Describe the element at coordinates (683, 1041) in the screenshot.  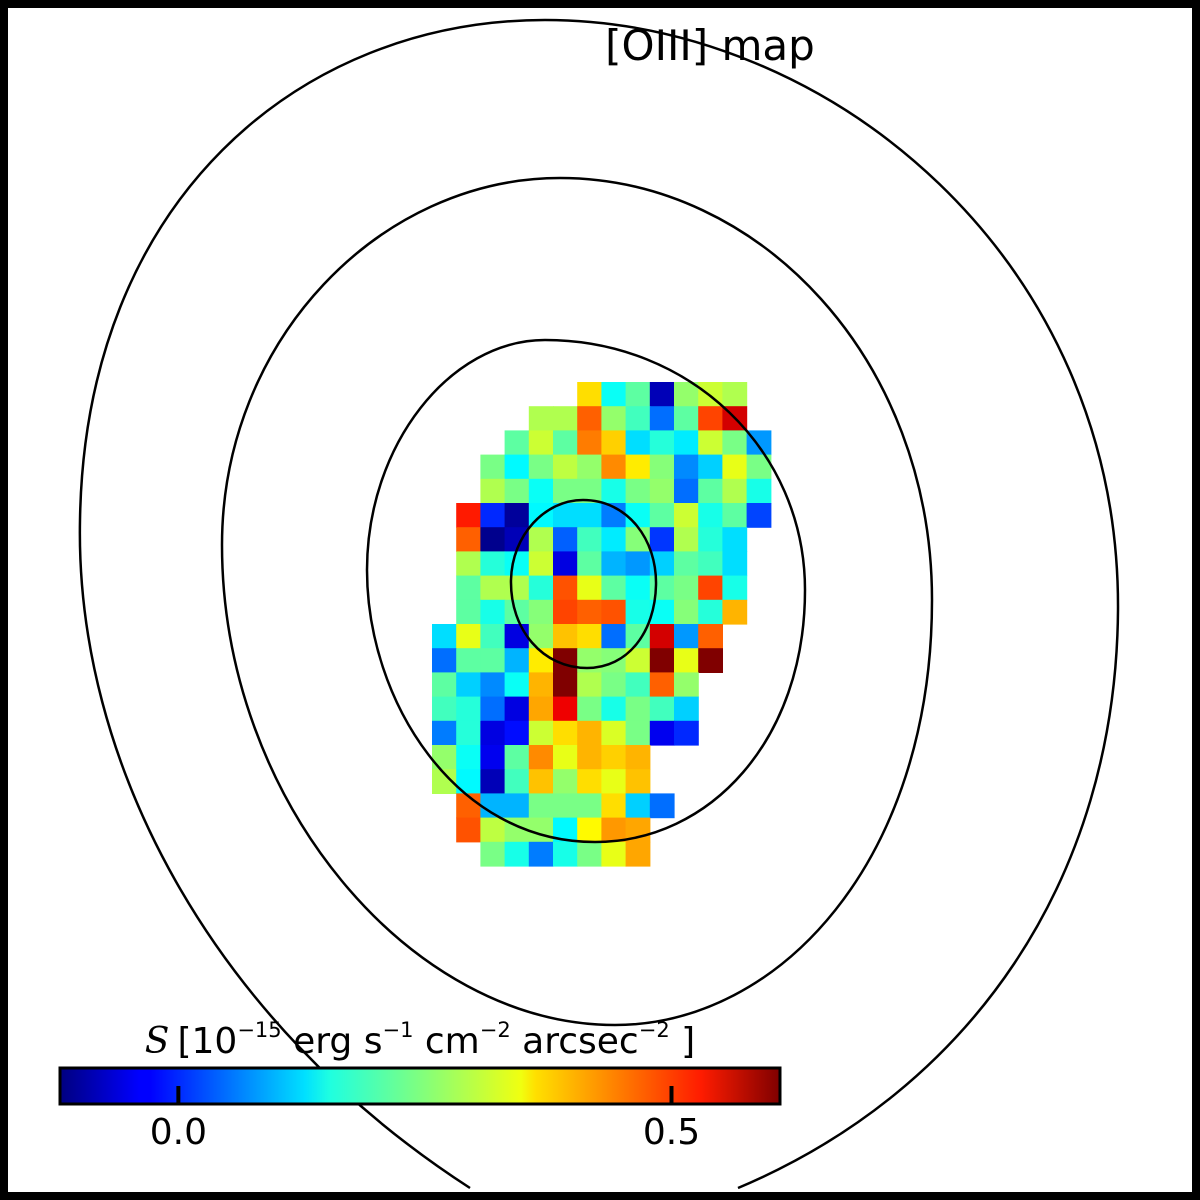
I see `colorbar-label-close: ]` at that location.